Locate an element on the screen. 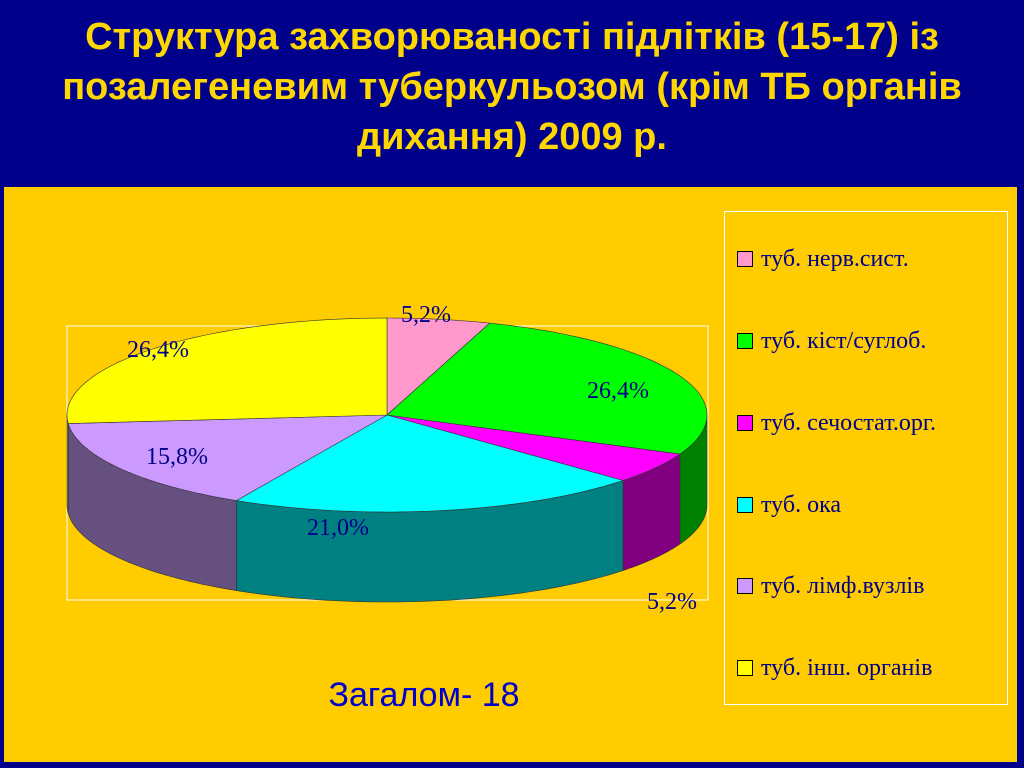 Image resolution: width=1024 pixels, height=768 pixels. legend-label-3: туб. сечостат.орг. is located at coordinates (849, 422).